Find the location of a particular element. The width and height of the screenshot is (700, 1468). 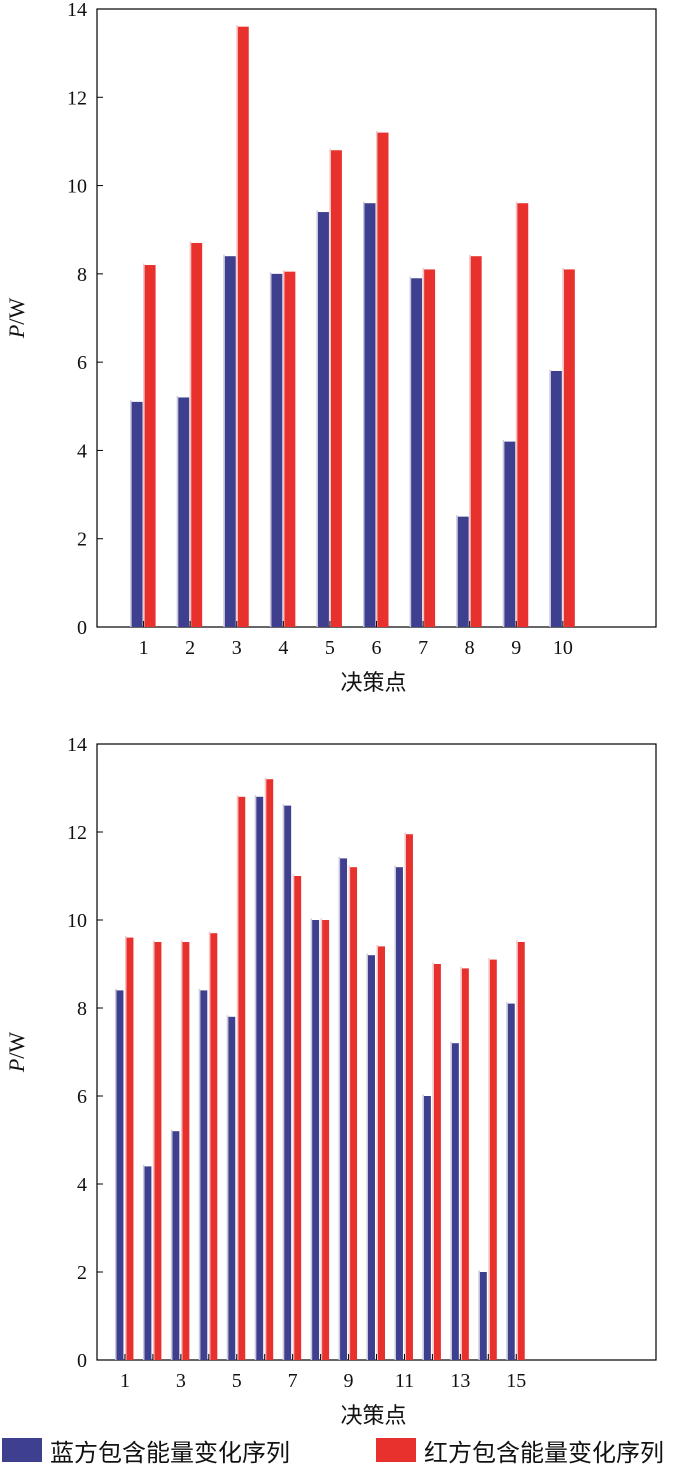

y-tick-label: 2 is located at coordinates (82, 540).